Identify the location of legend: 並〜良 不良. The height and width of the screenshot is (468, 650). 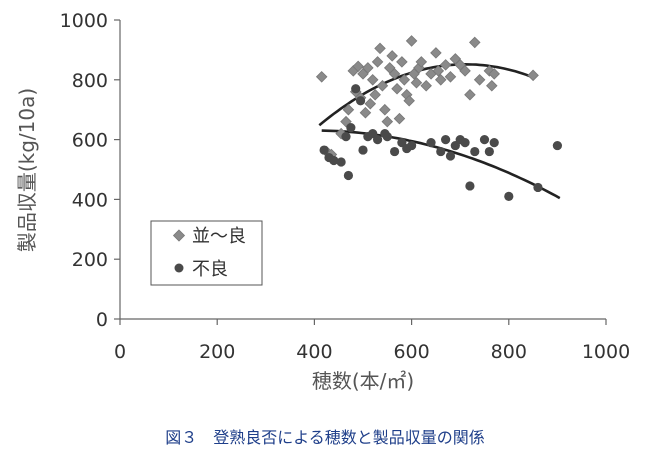
(206, 253).